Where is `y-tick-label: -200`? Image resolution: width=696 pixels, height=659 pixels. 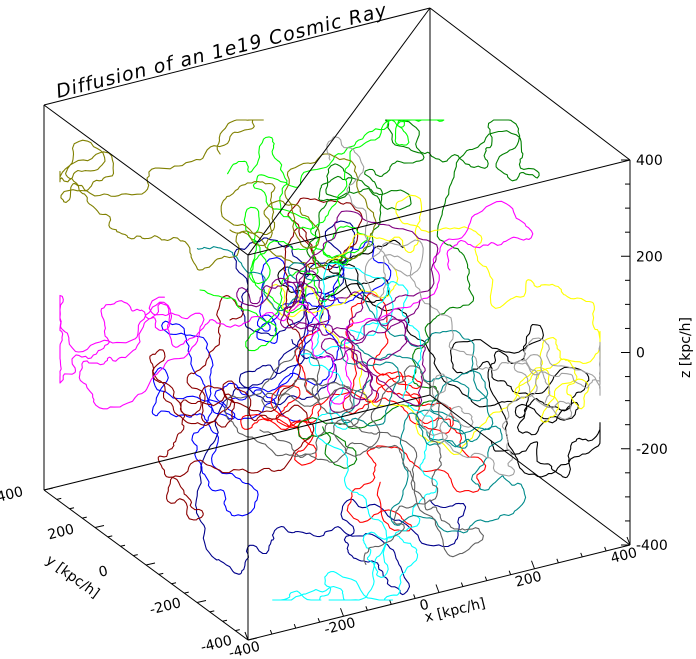
y-tick-label: -200 is located at coordinates (165, 606).